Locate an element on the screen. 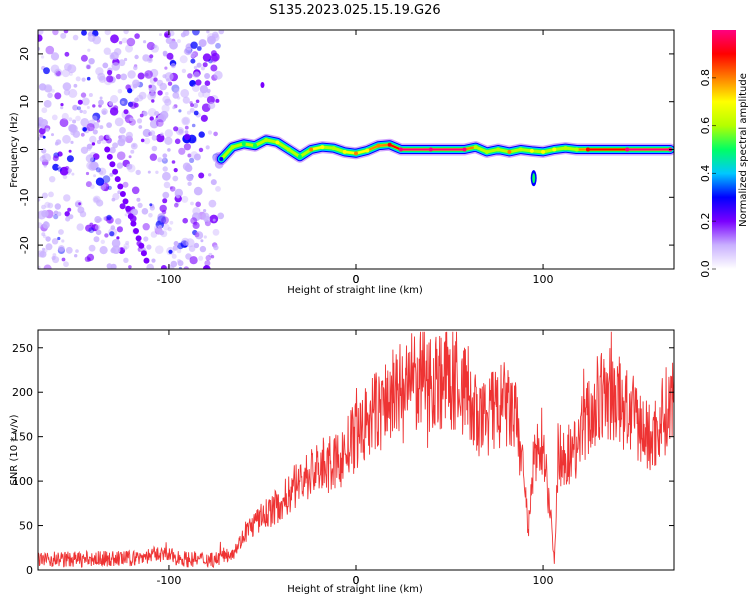 This screenshot has height=600, width=750. spectrogram-x-label: Height of straight line (km) is located at coordinates (355, 290).